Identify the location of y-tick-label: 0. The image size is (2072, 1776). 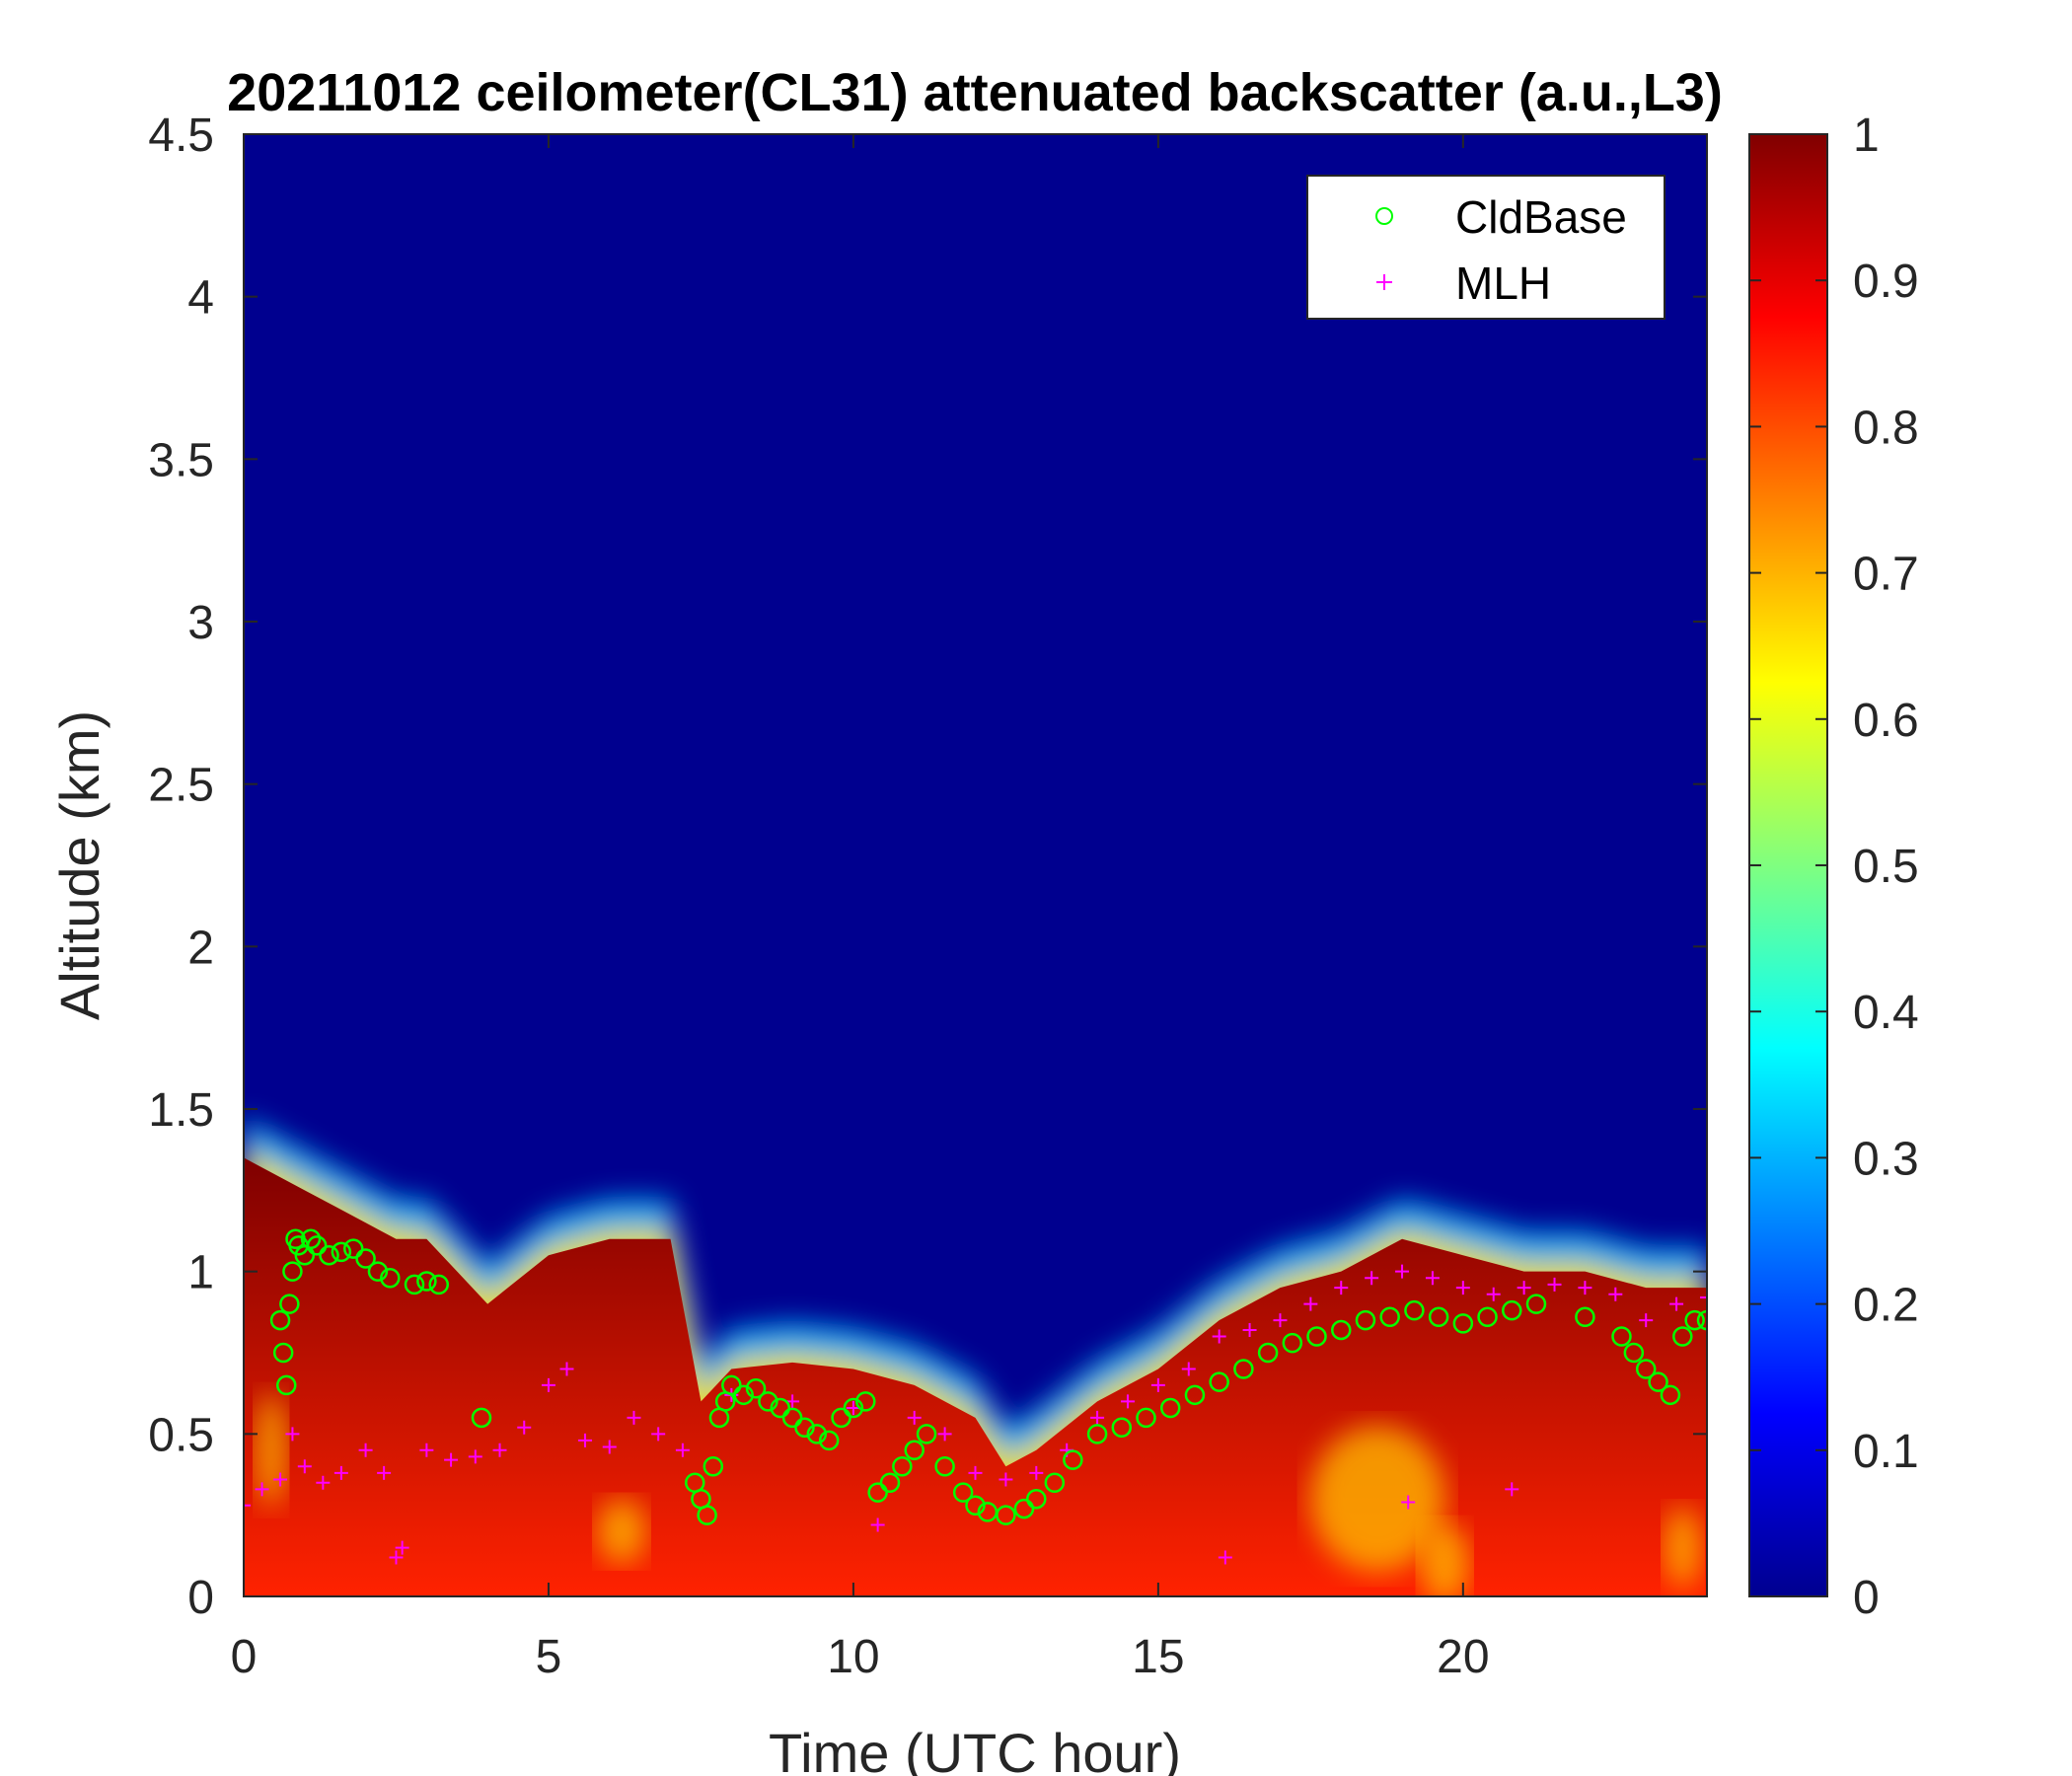
(201, 1598).